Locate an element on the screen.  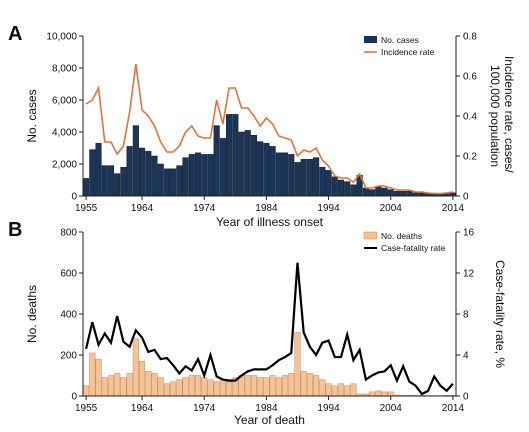
y2-tick-label: 0.6 is located at coordinates (470, 77).